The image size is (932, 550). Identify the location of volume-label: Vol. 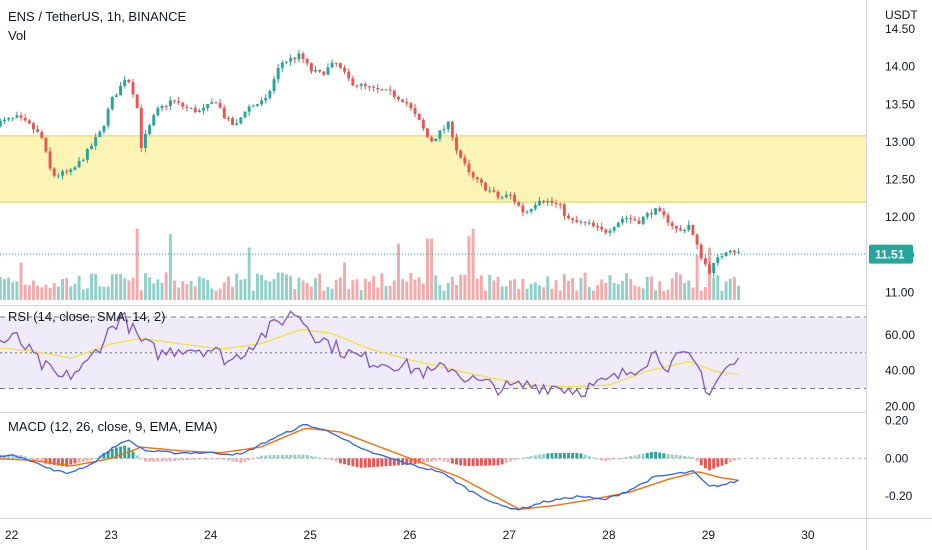
(17, 35).